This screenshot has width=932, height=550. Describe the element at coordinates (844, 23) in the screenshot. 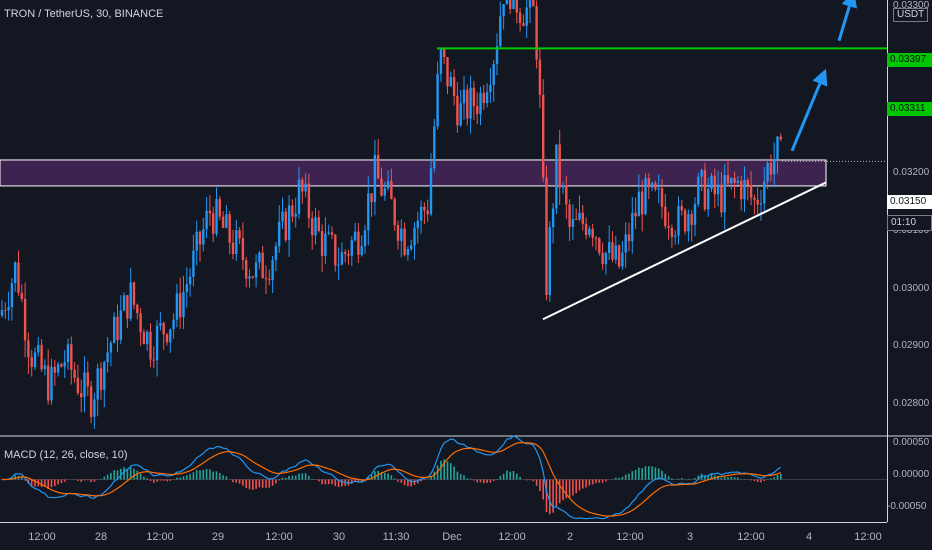

I see `projection-arrow-shaft` at that location.